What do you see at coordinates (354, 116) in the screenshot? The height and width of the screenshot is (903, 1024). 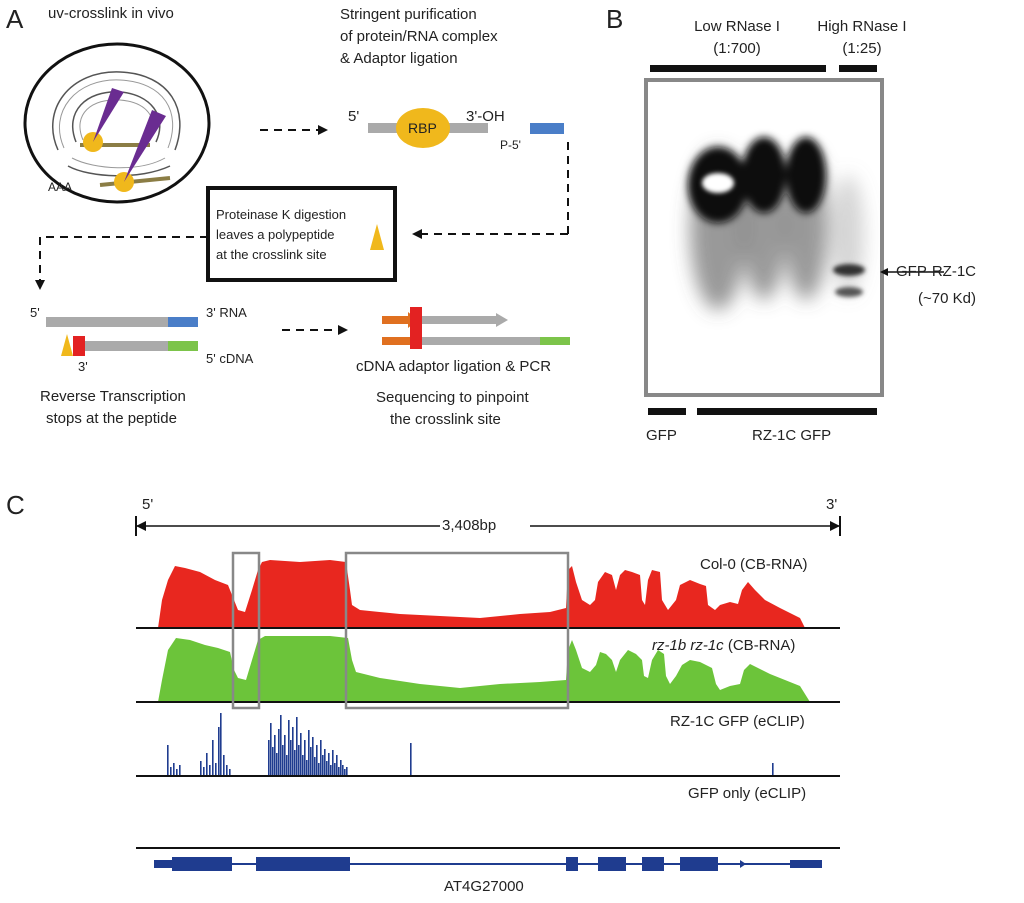 I see `rna-5prime: 5'` at bounding box center [354, 116].